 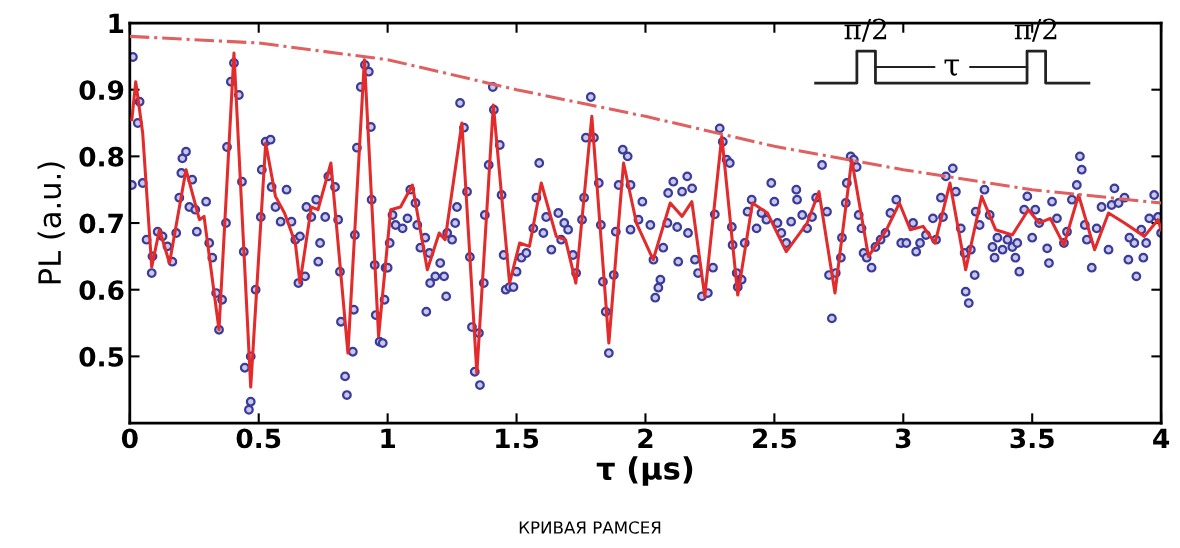 What do you see at coordinates (1032, 438) in the screenshot?
I see `x-tick-label: 3.5` at bounding box center [1032, 438].